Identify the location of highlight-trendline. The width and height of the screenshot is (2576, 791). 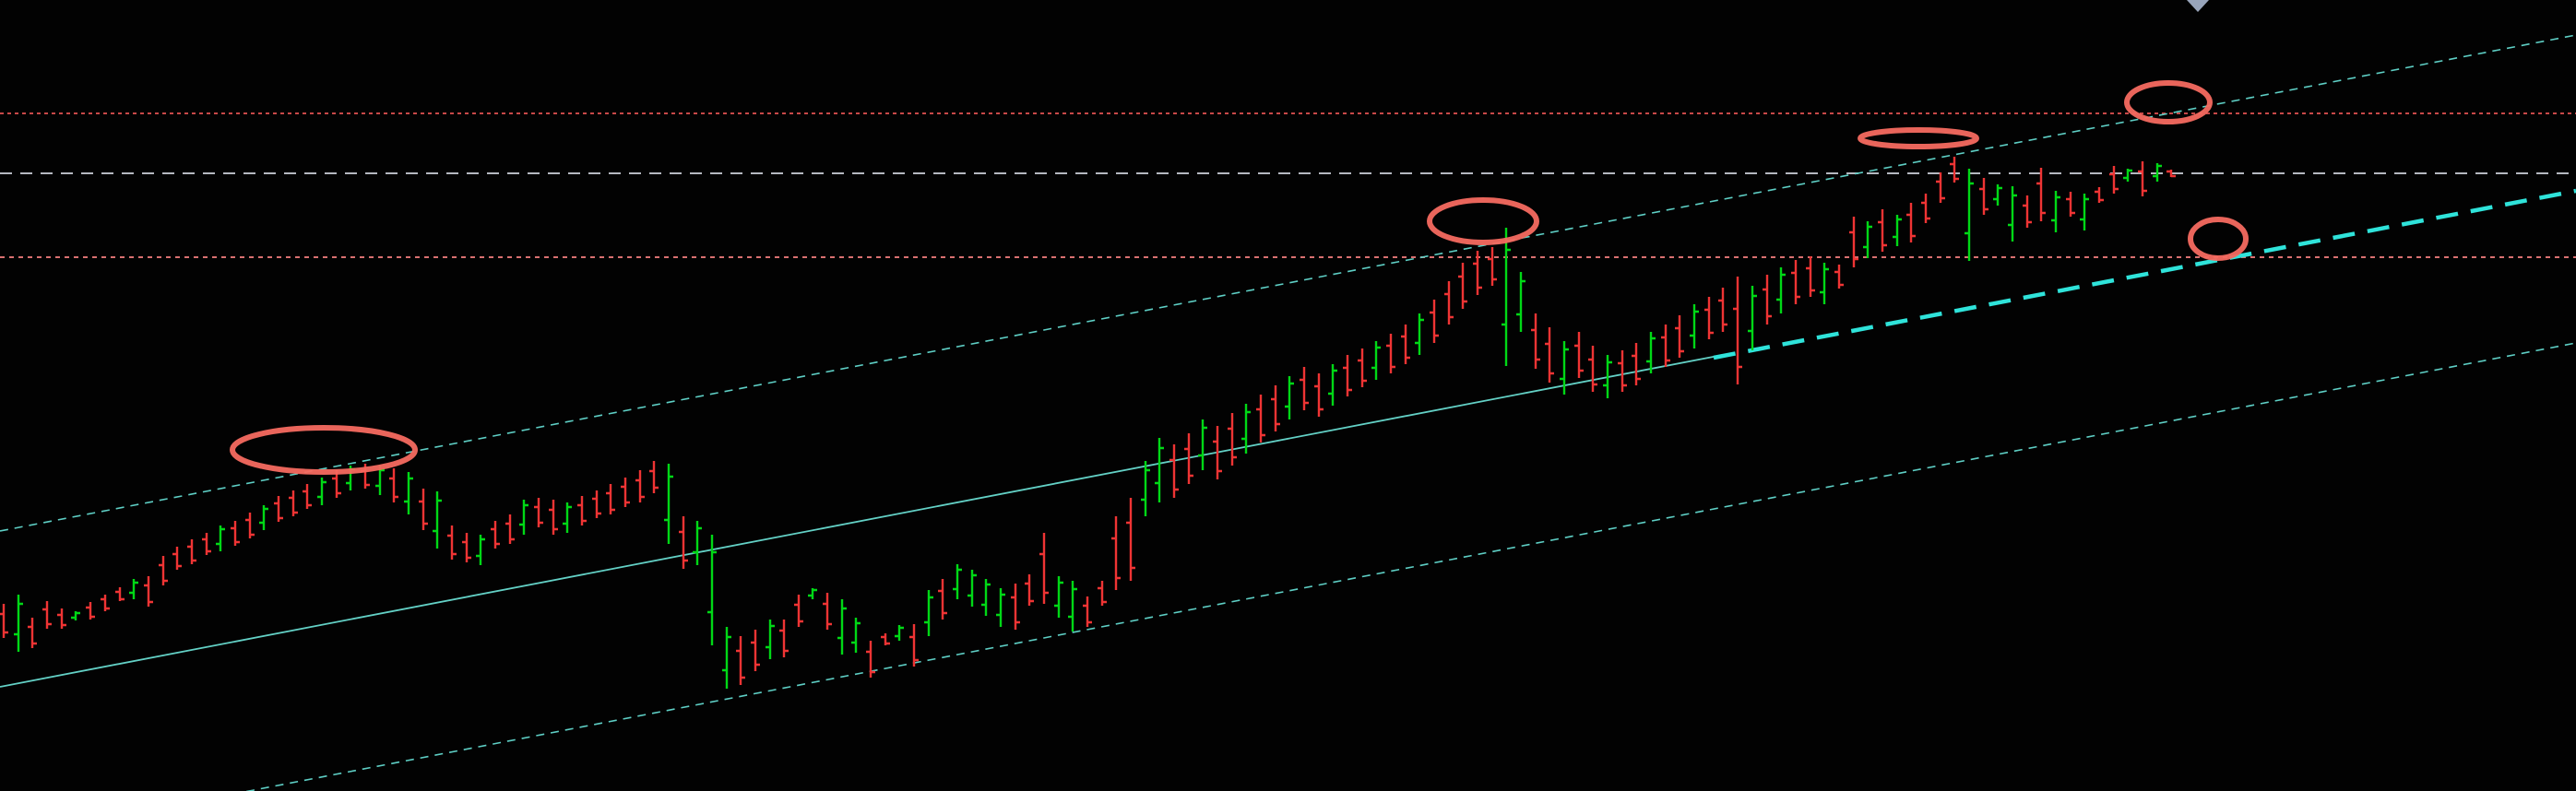
(2144, 274).